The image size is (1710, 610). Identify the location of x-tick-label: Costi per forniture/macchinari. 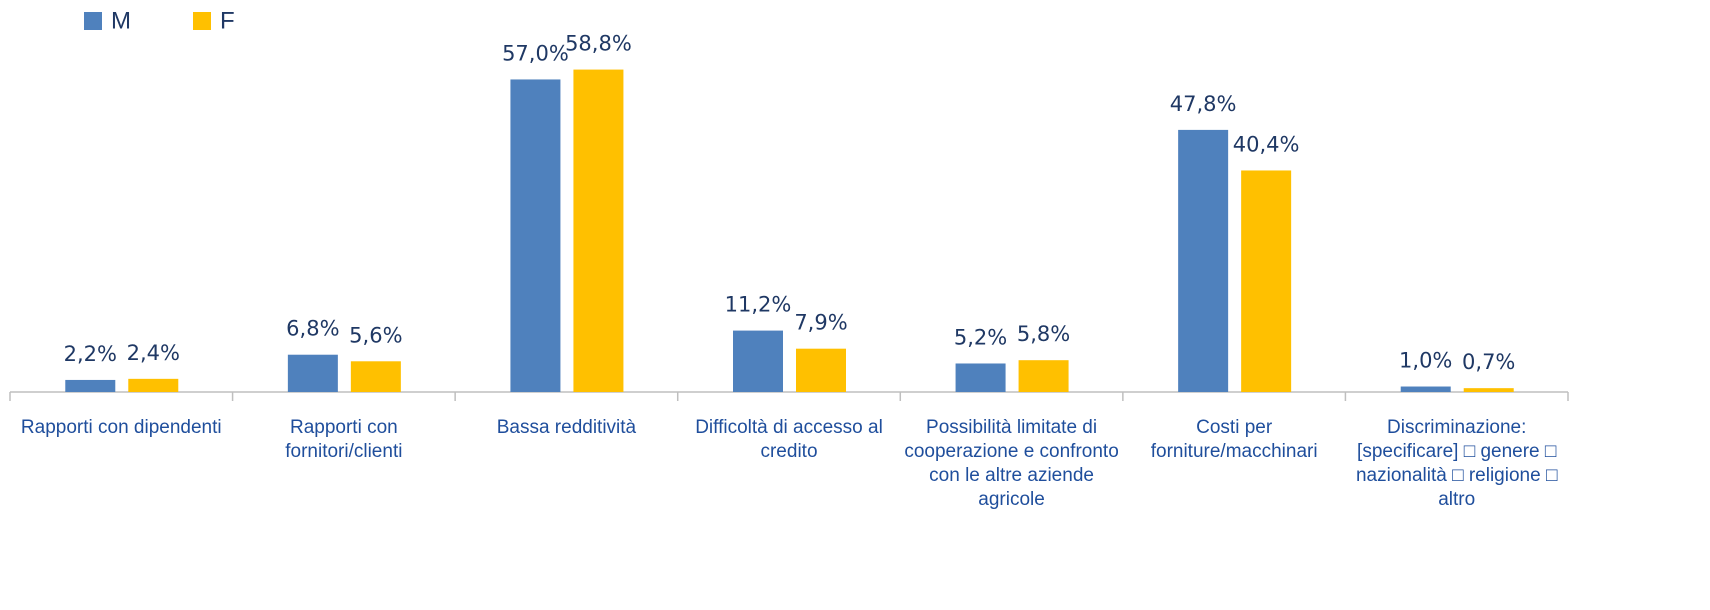
(1234, 439).